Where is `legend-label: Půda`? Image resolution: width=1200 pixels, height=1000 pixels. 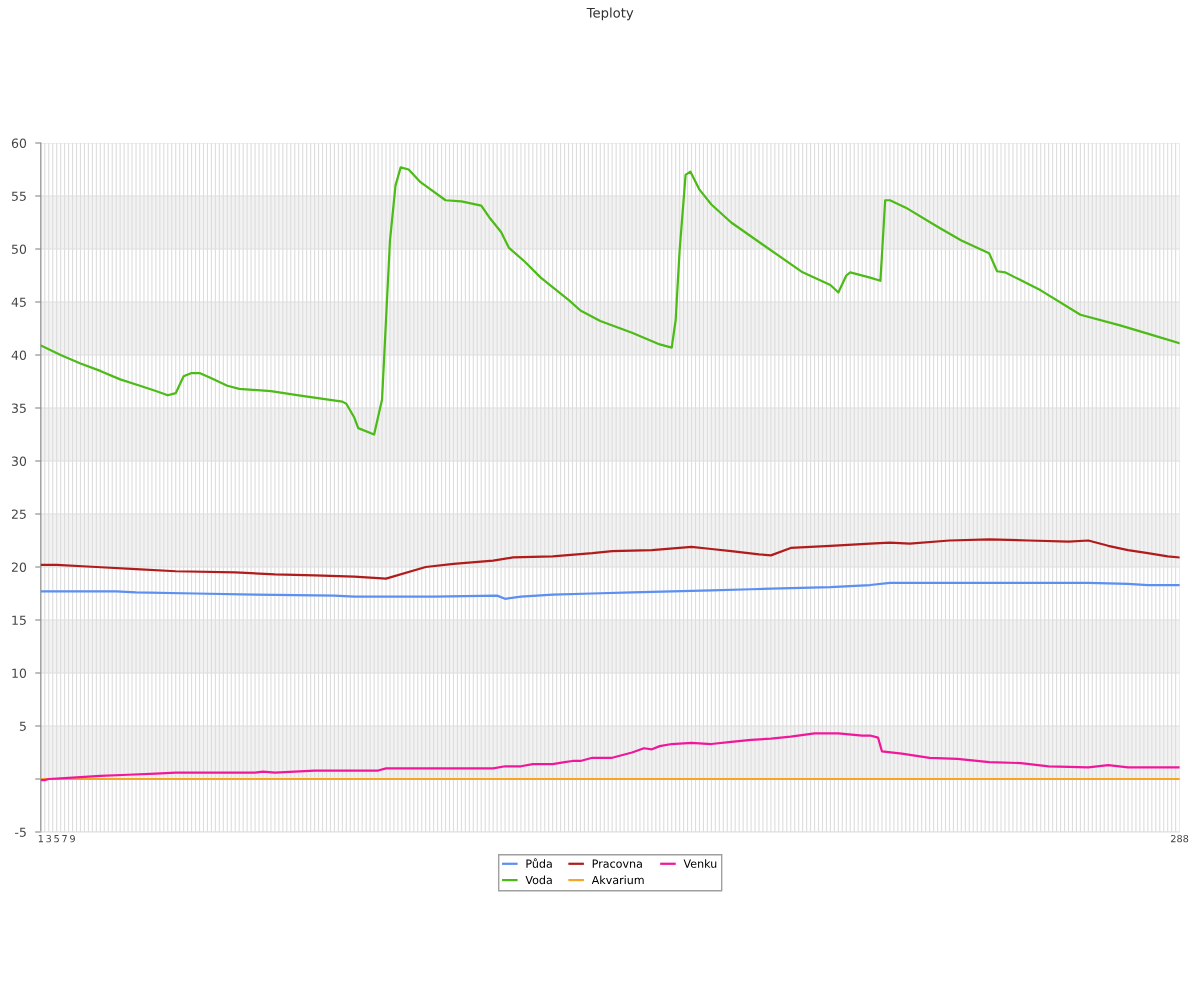 legend-label: Půda is located at coordinates (539, 863).